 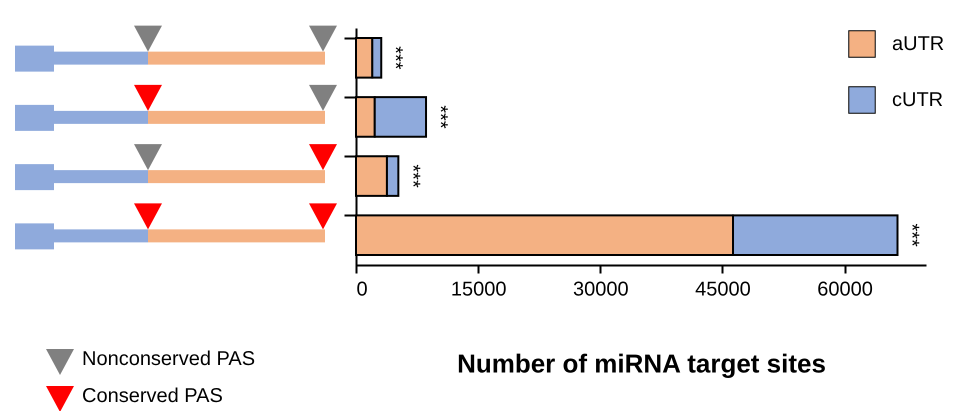 I want to click on x-tick-label: 60000, so click(x=845, y=289).